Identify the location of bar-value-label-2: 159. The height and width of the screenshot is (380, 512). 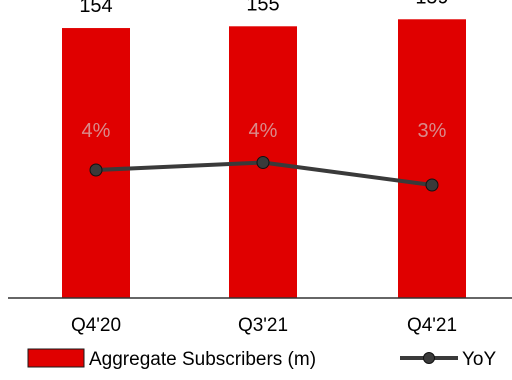
(431, 4).